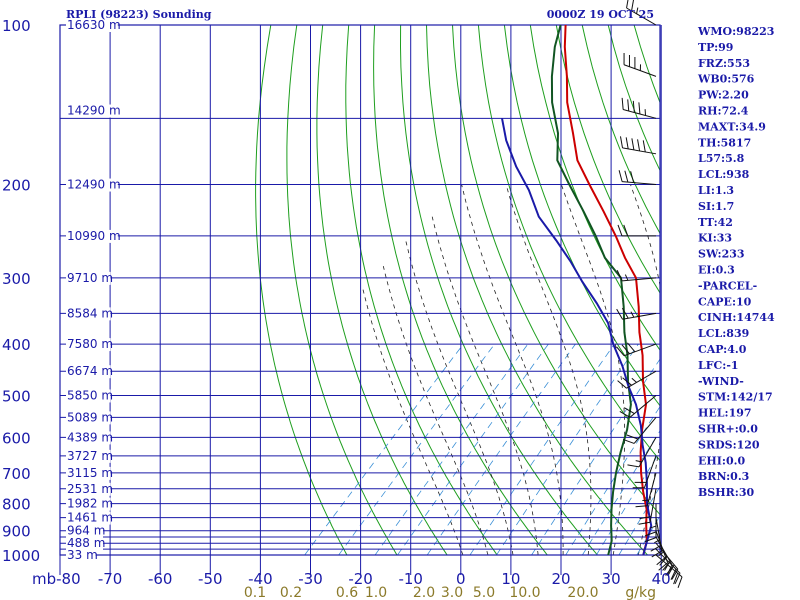 This screenshot has height=600, width=800. I want to click on sounding-index: WMO:98223, so click(735, 31).